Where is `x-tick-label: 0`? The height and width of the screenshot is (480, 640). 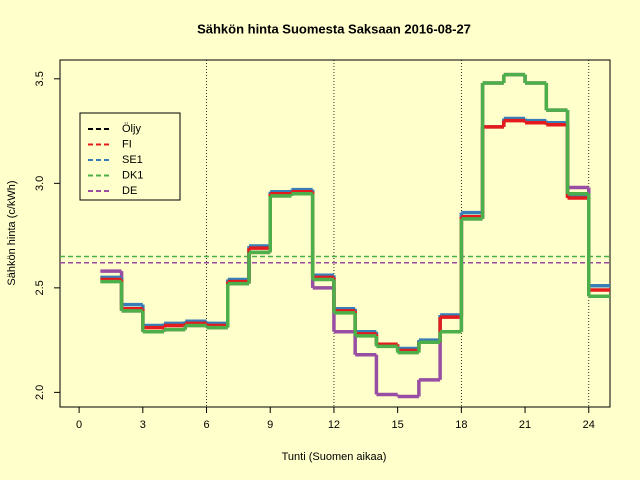 x-tick-label: 0 is located at coordinates (79, 425).